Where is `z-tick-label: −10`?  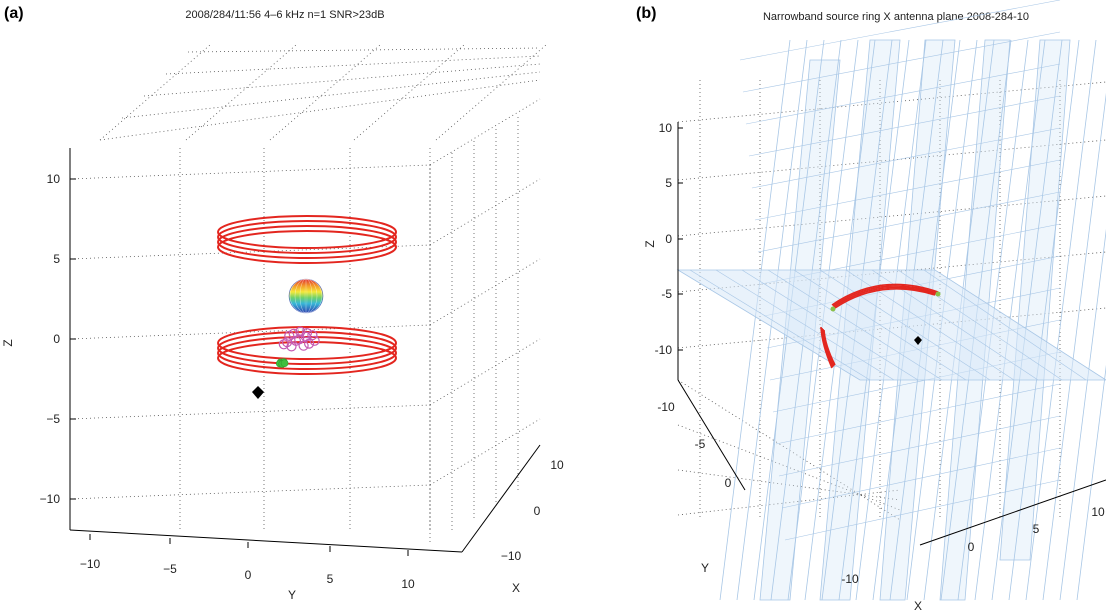
z-tick-label: −10 is located at coordinates (50, 499).